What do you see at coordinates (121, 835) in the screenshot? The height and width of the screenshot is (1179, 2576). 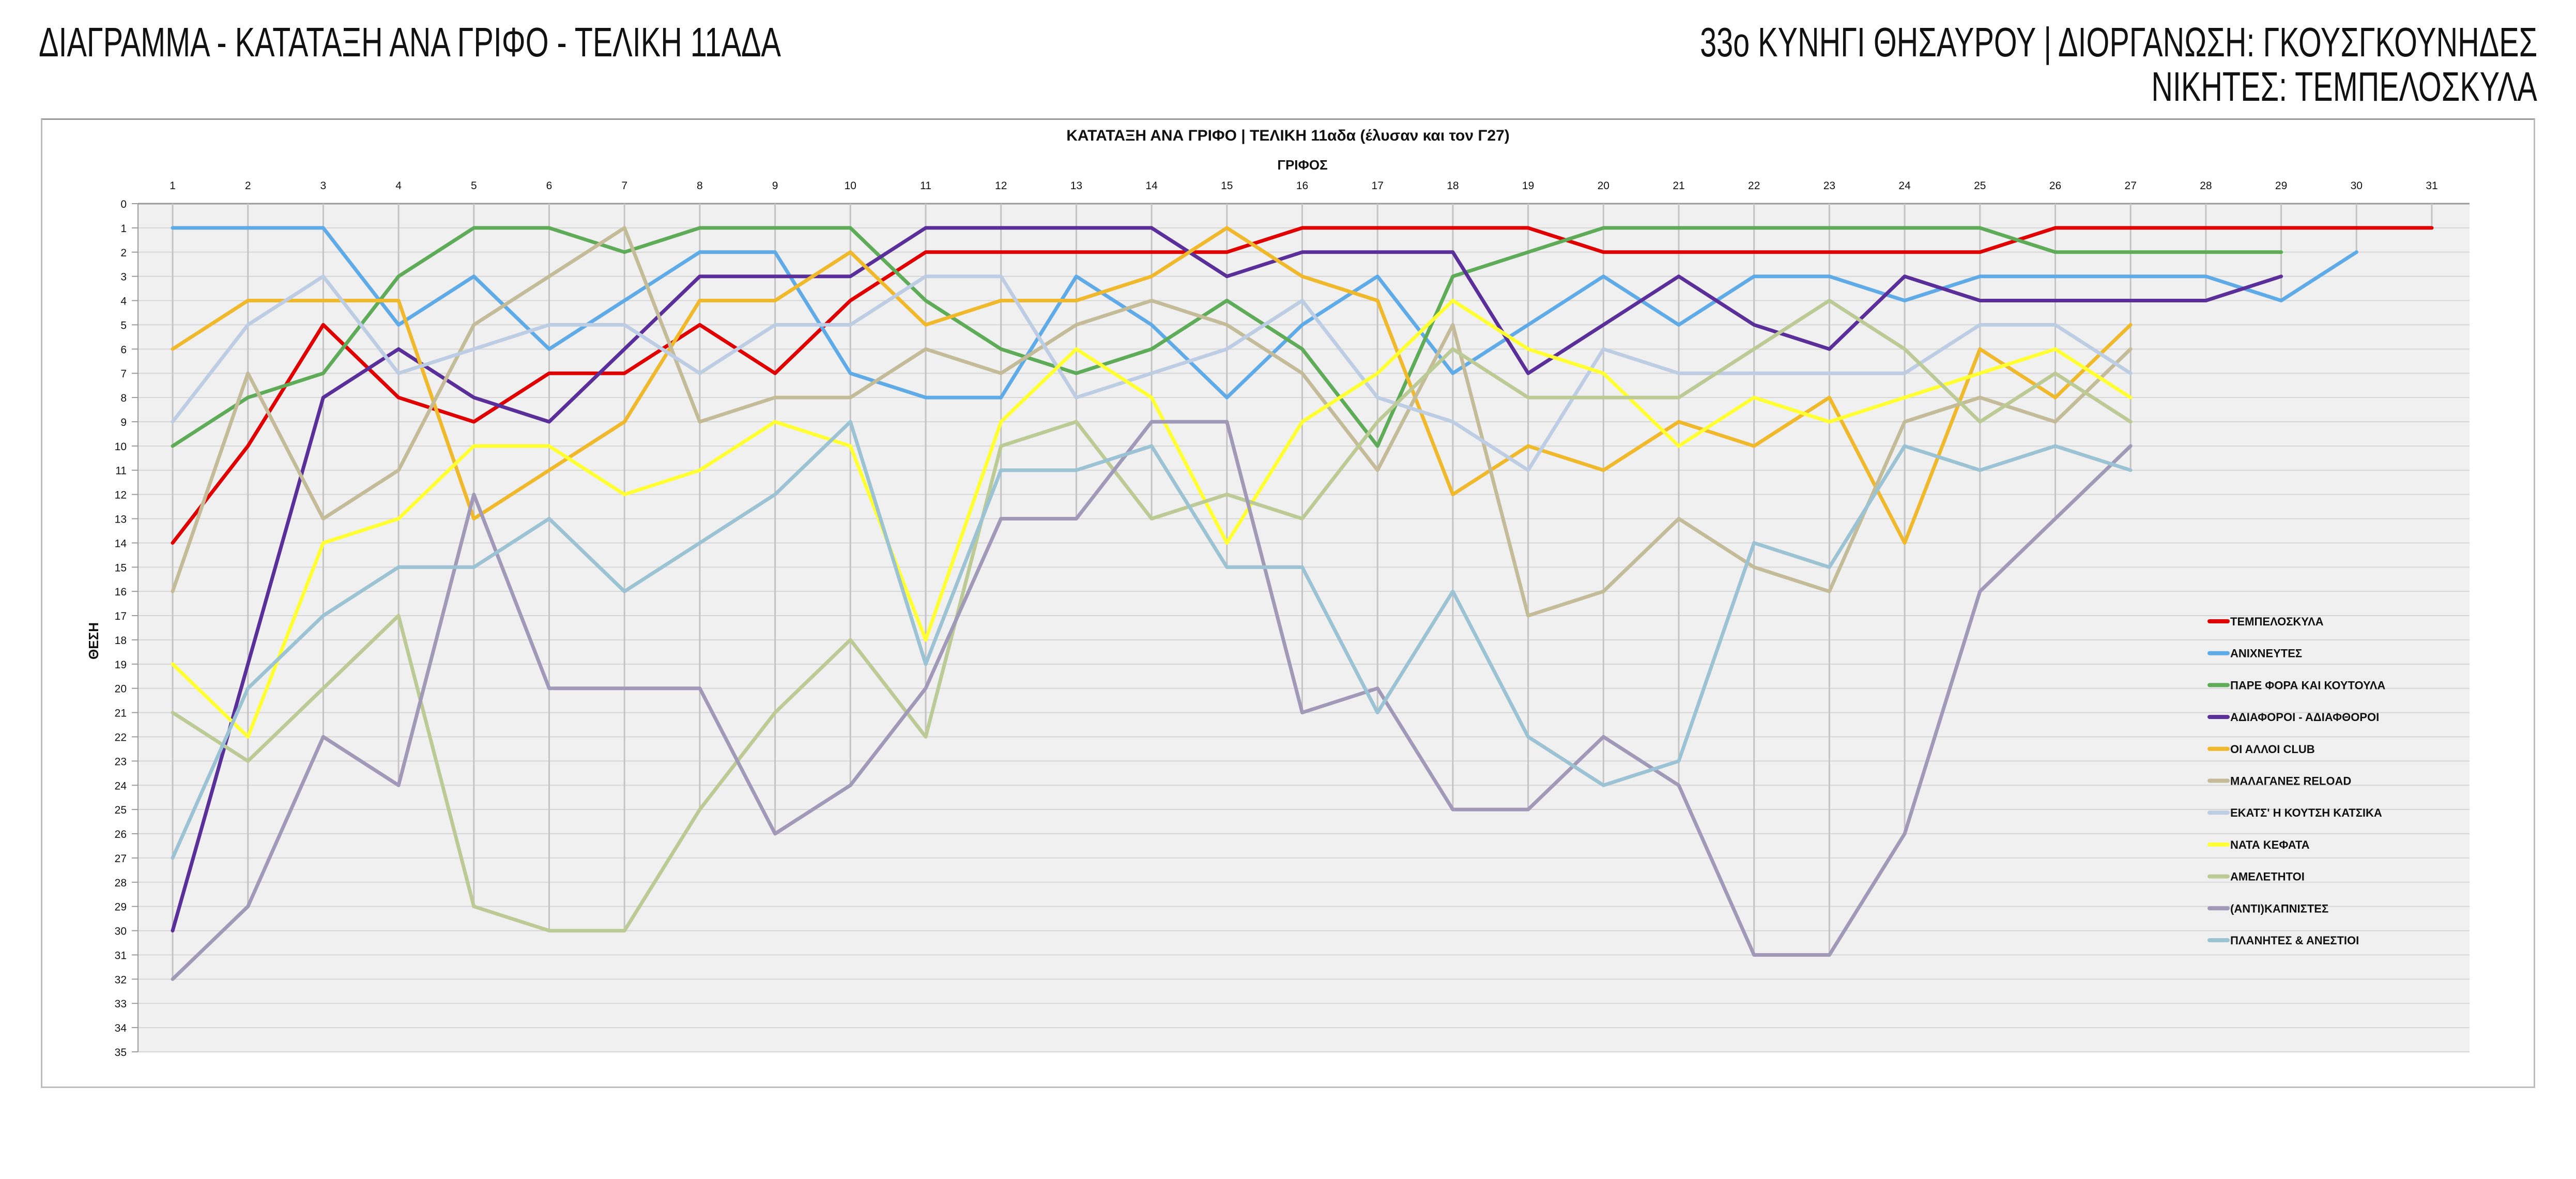 I see `y-tick-label: 26` at bounding box center [121, 835].